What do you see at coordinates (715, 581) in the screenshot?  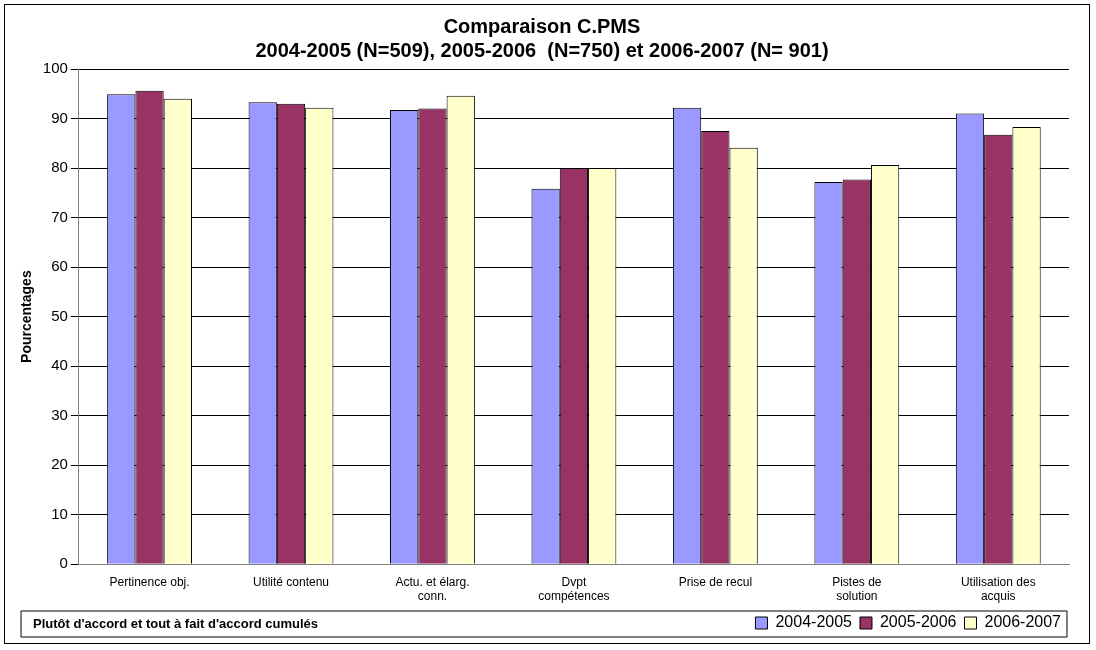 I see `category-label: Prise de recul` at bounding box center [715, 581].